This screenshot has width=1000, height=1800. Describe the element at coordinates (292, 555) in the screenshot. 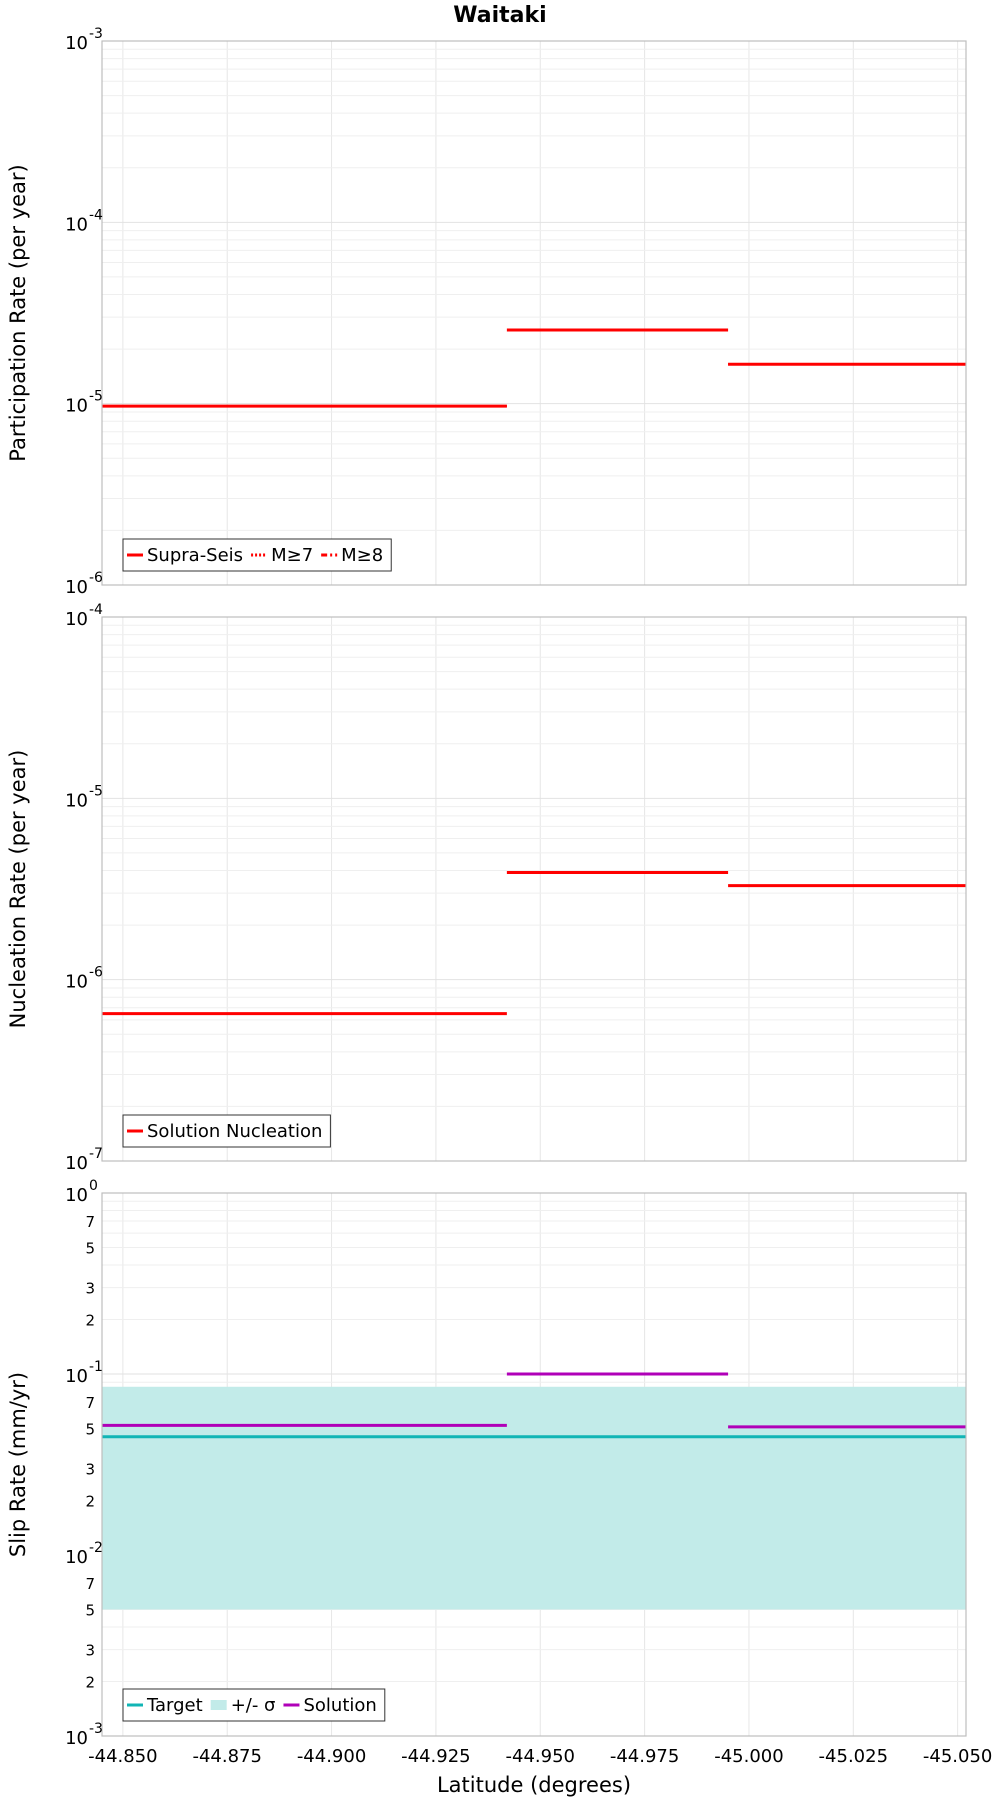

I see `legend-label: M≥7` at that location.